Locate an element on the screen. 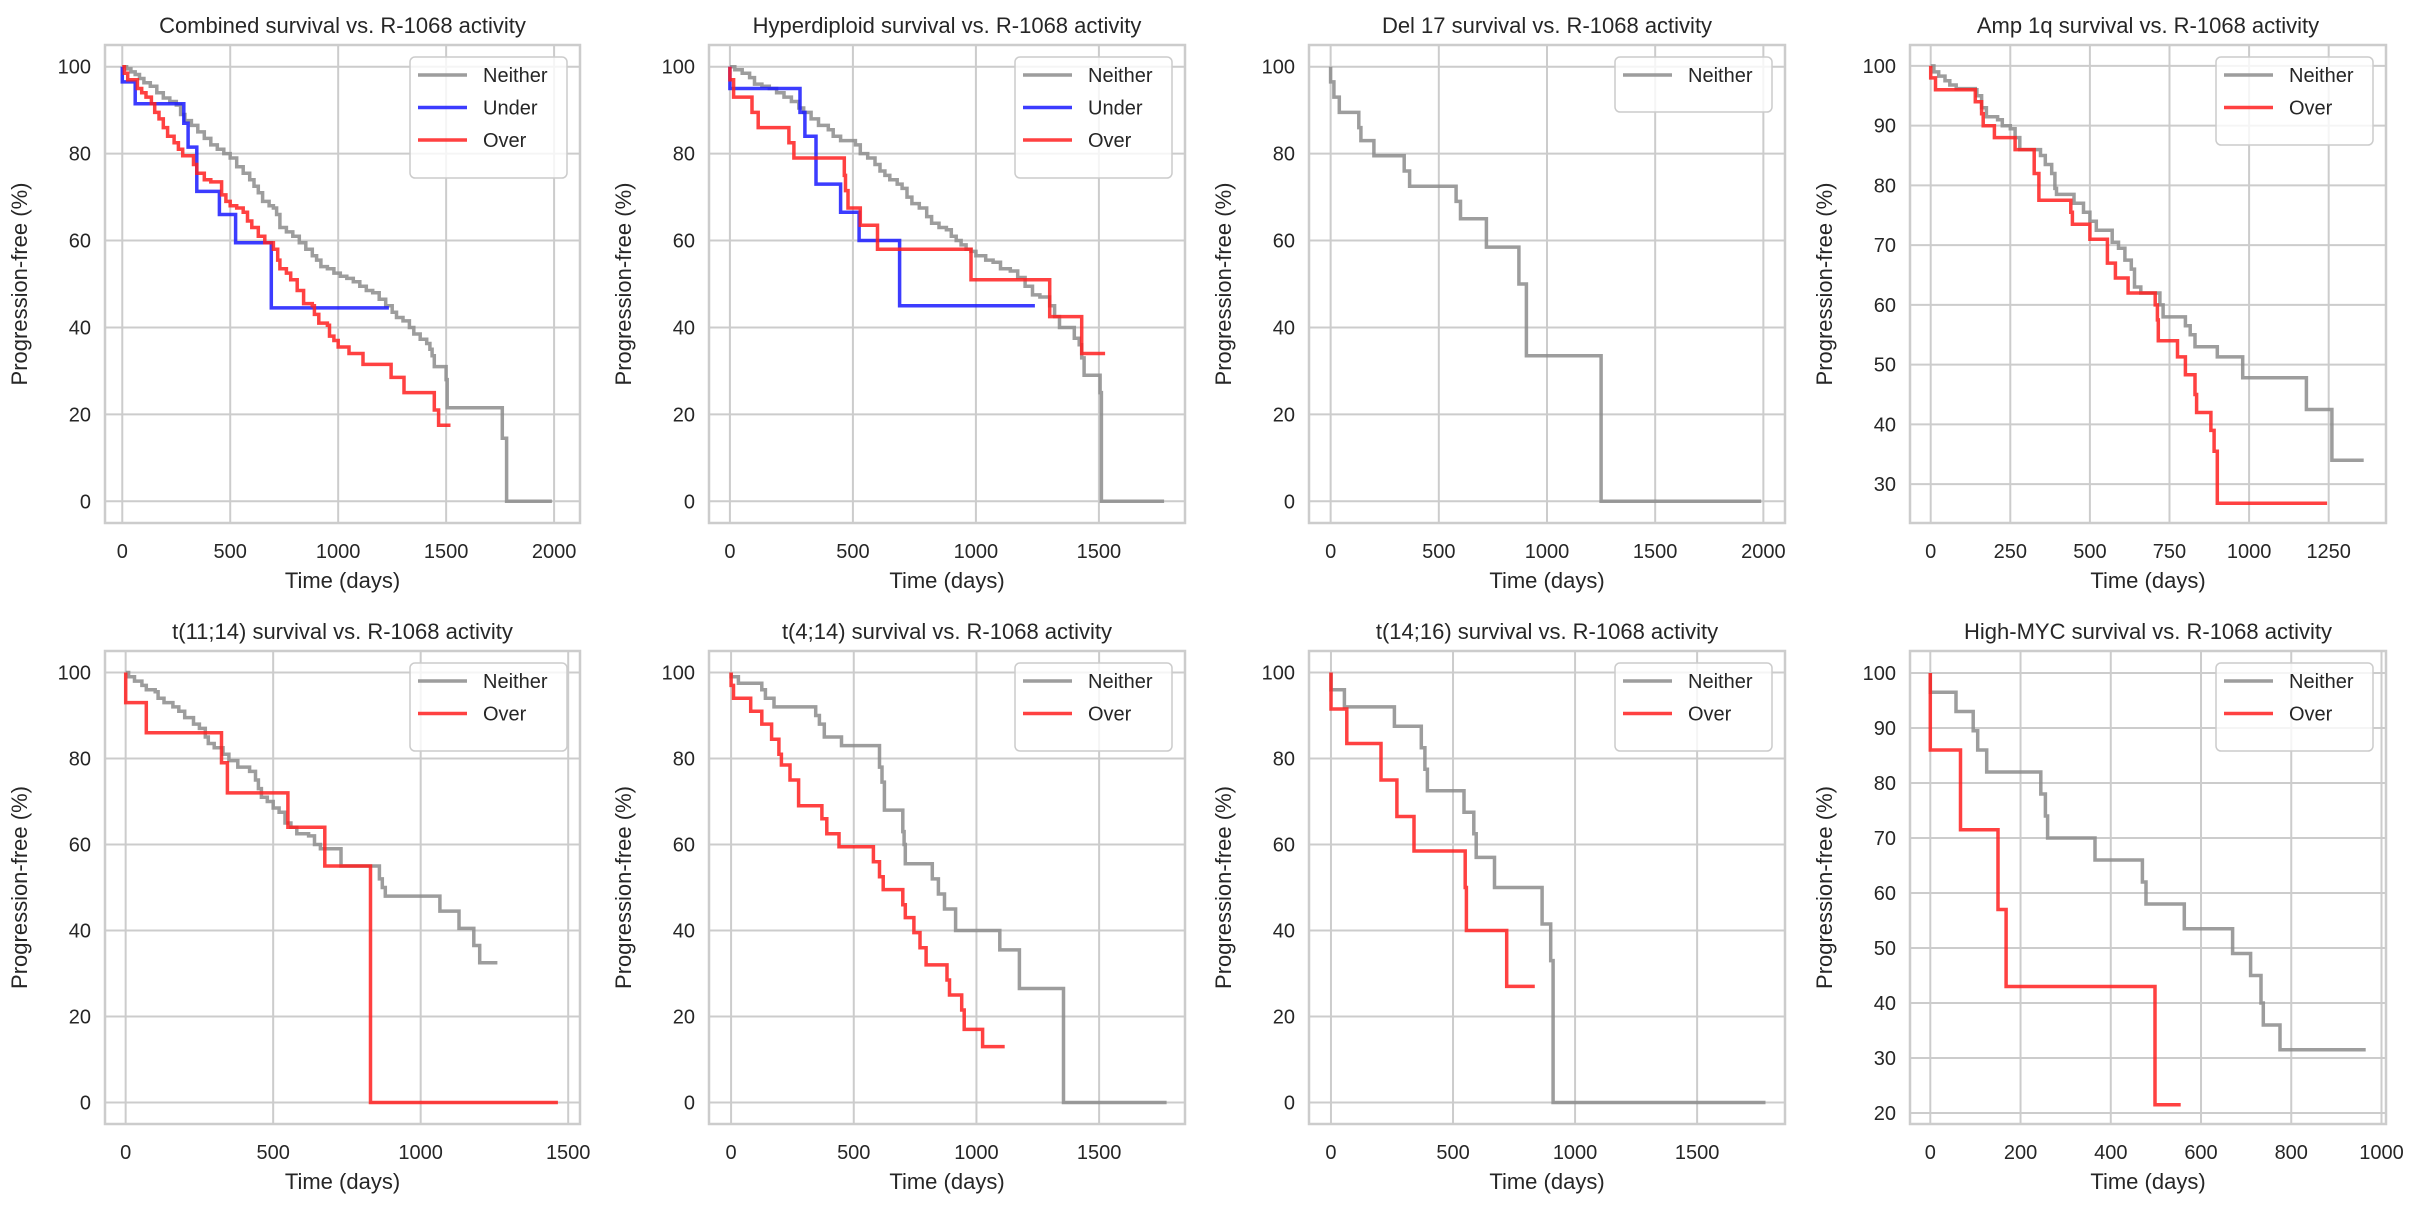 The image size is (2418, 1218). legend: Neither is located at coordinates (1693, 84).